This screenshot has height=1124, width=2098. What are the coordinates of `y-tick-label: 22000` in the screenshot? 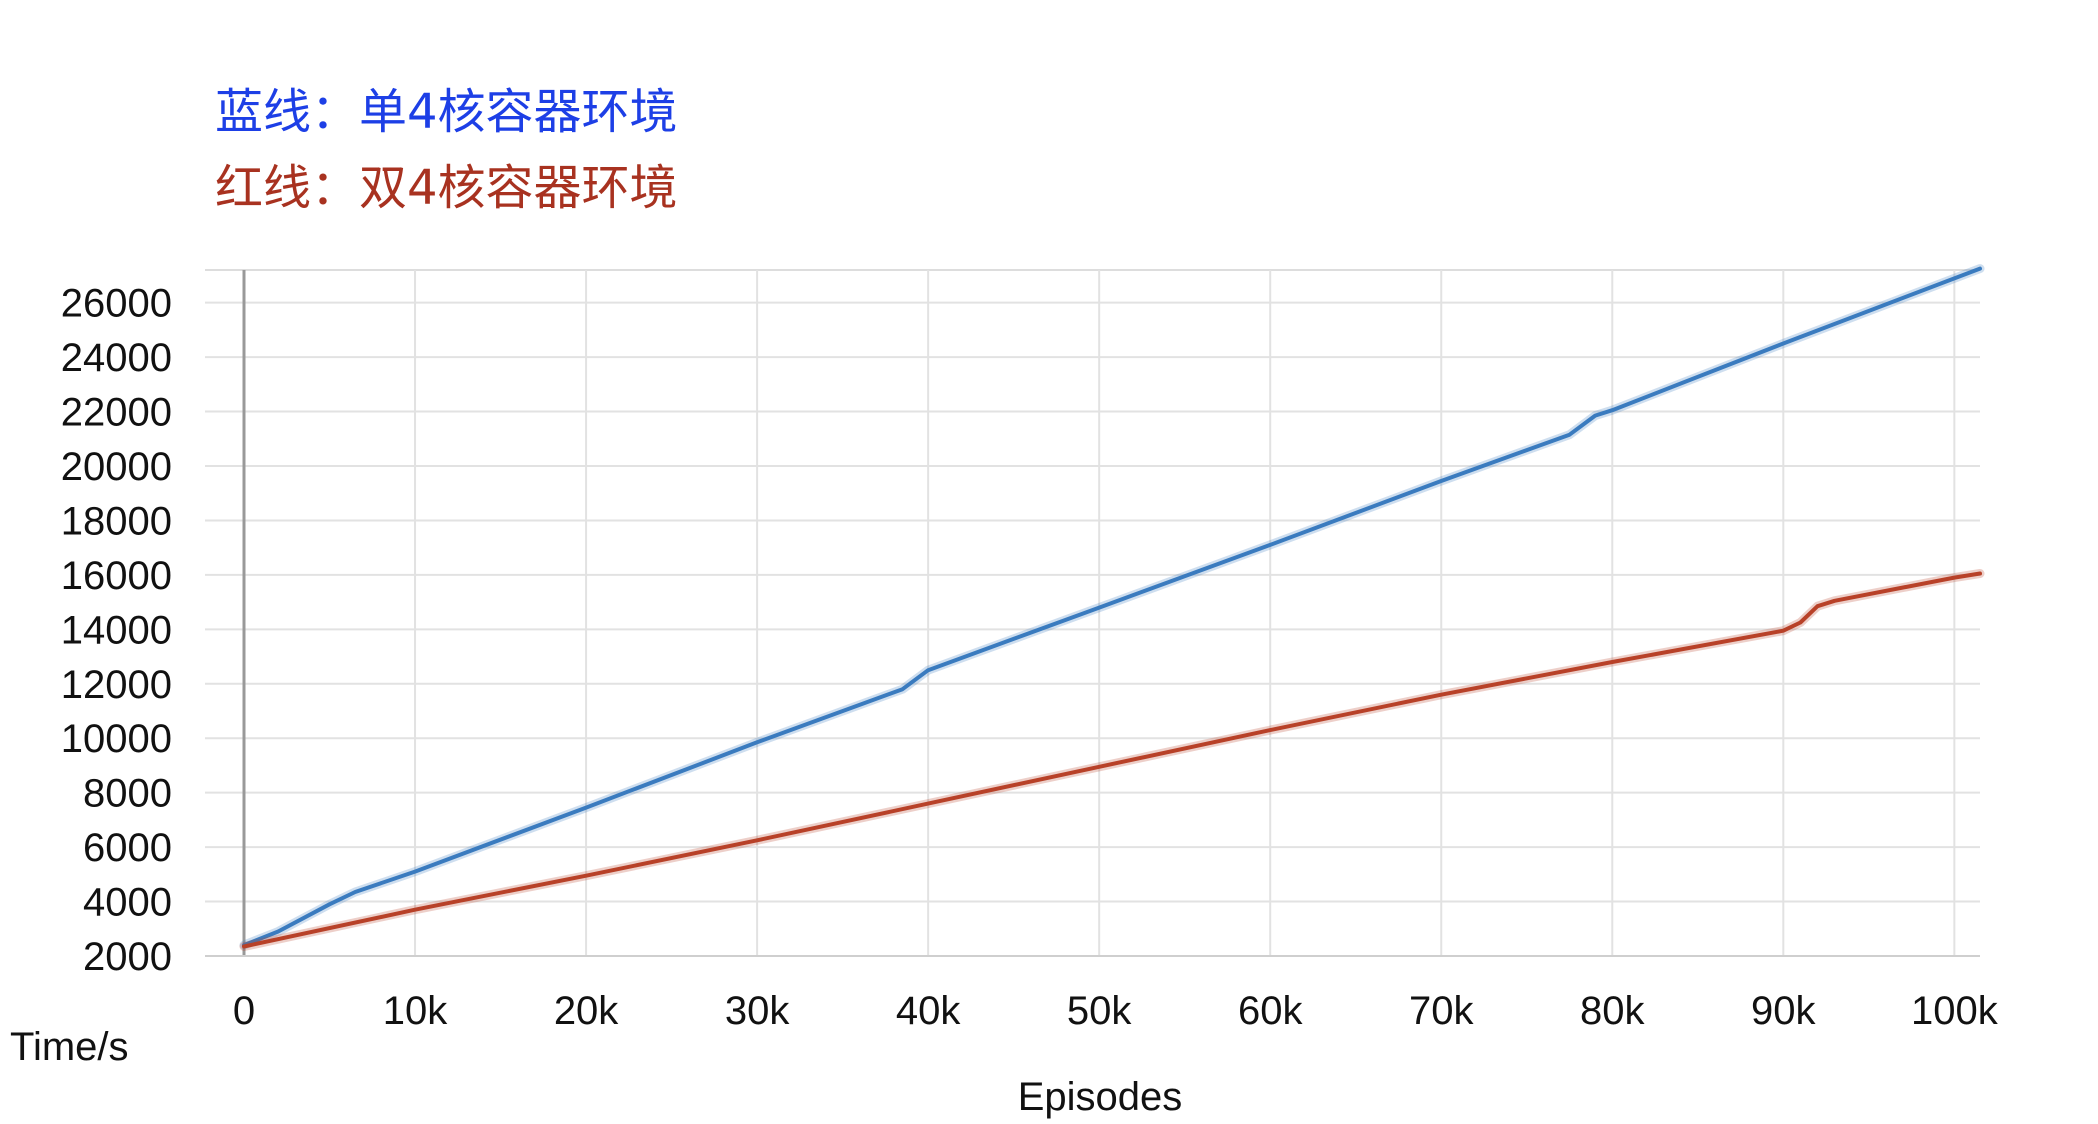 It's located at (116, 413).